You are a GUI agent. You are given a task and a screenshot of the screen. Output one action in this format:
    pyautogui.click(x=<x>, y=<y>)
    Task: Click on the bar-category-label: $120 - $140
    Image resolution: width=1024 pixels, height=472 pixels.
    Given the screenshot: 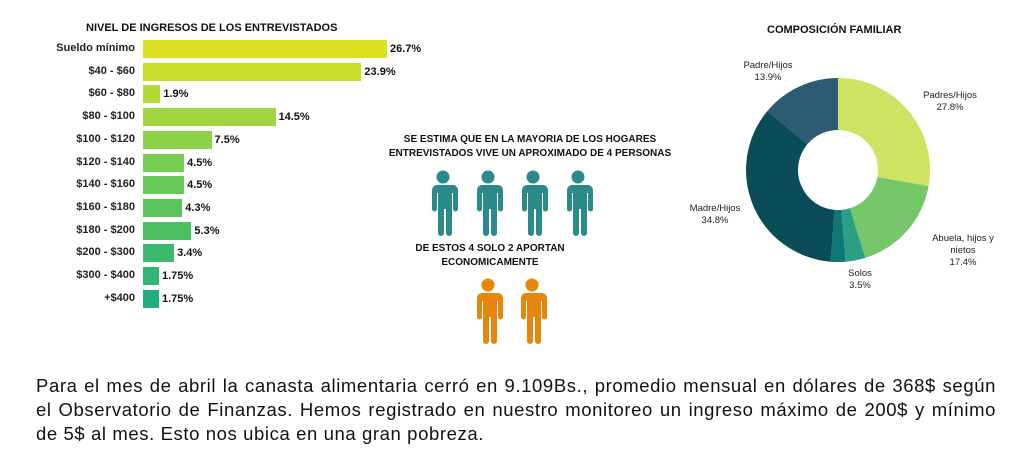 What is the action you would take?
    pyautogui.click(x=105, y=161)
    